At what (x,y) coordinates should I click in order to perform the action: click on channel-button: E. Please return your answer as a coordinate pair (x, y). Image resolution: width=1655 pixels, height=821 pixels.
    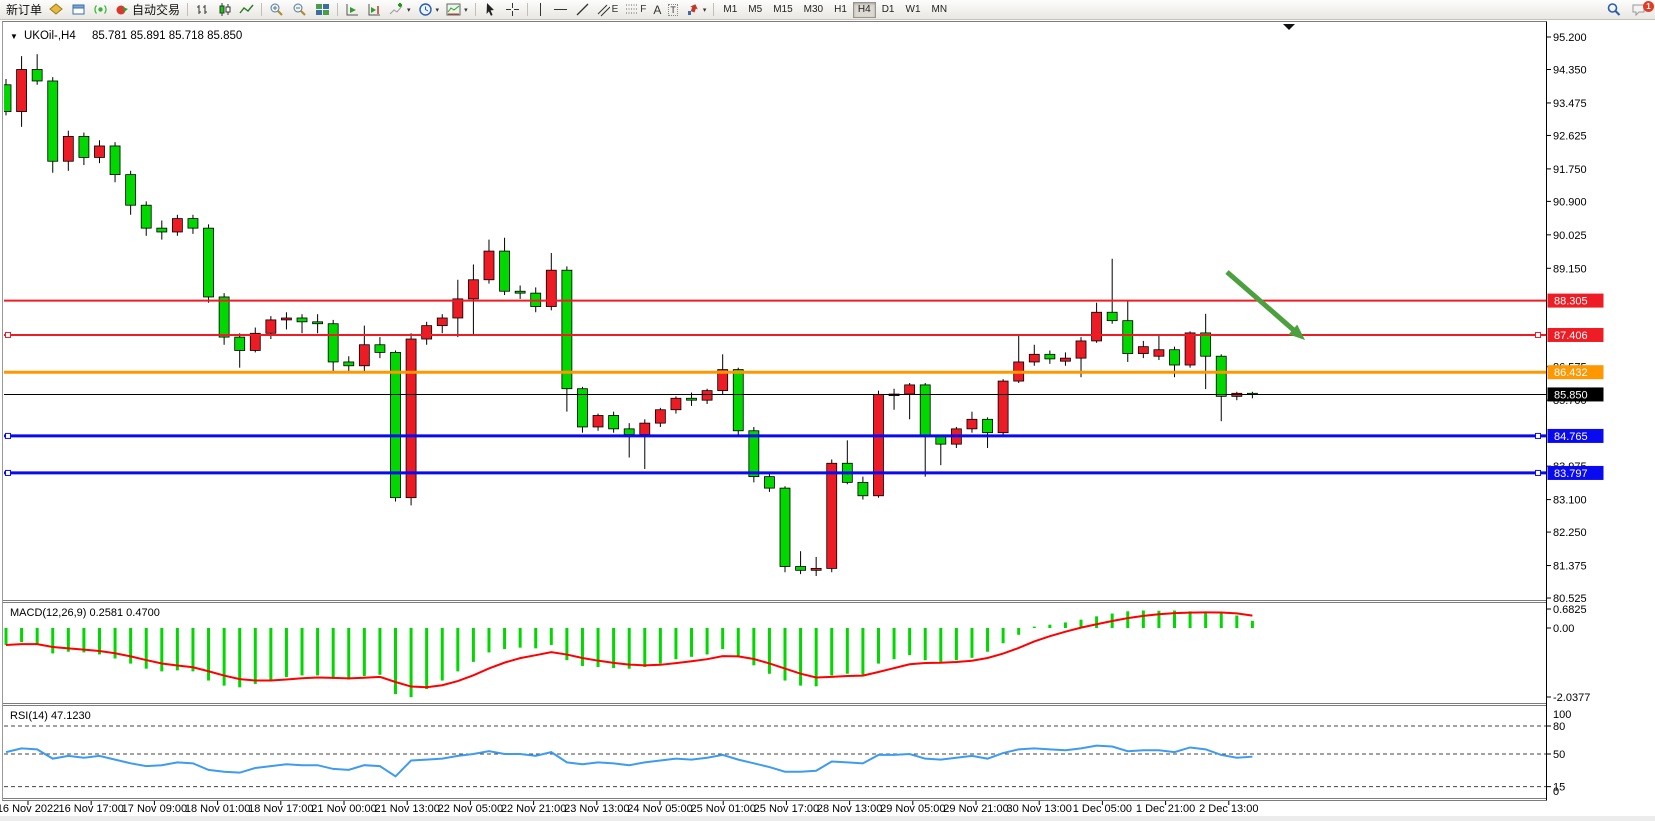
    Looking at the image, I should click on (608, 9).